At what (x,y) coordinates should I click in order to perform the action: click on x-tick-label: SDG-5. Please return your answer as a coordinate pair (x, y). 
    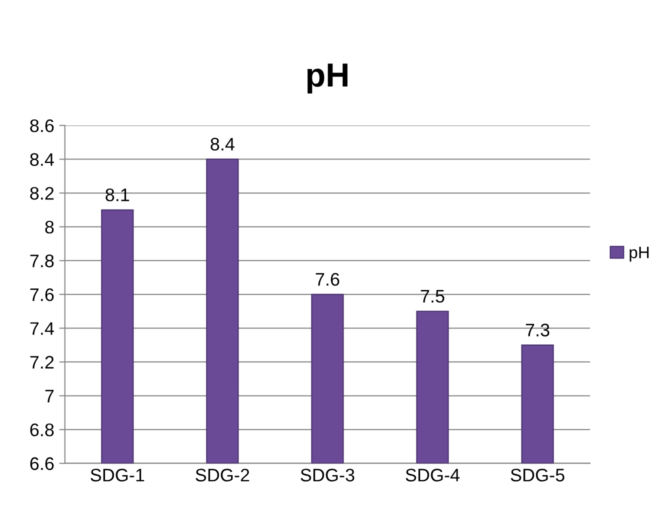
    Looking at the image, I should click on (537, 475).